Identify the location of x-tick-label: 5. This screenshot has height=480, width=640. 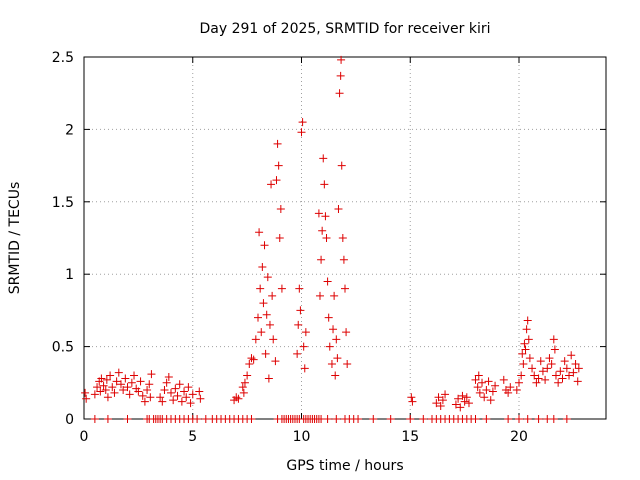
(192, 437).